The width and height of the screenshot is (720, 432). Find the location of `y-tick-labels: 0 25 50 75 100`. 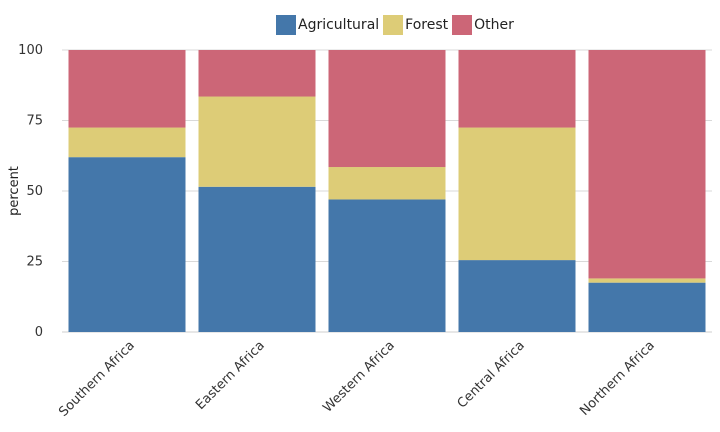

y-tick-labels: 0 25 50 75 100 is located at coordinates (30, 191).